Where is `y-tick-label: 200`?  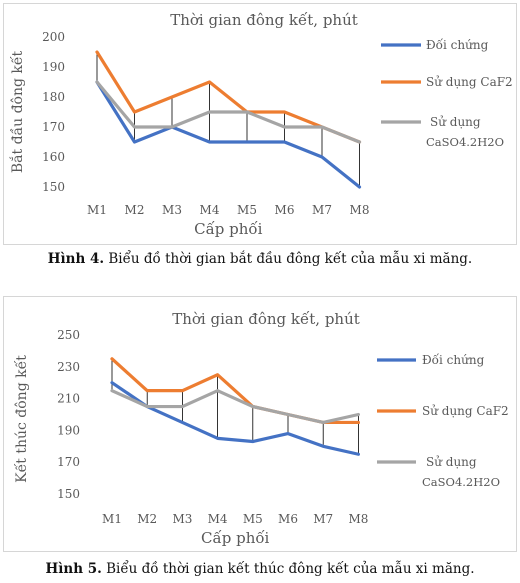 y-tick-label: 200 is located at coordinates (53, 37).